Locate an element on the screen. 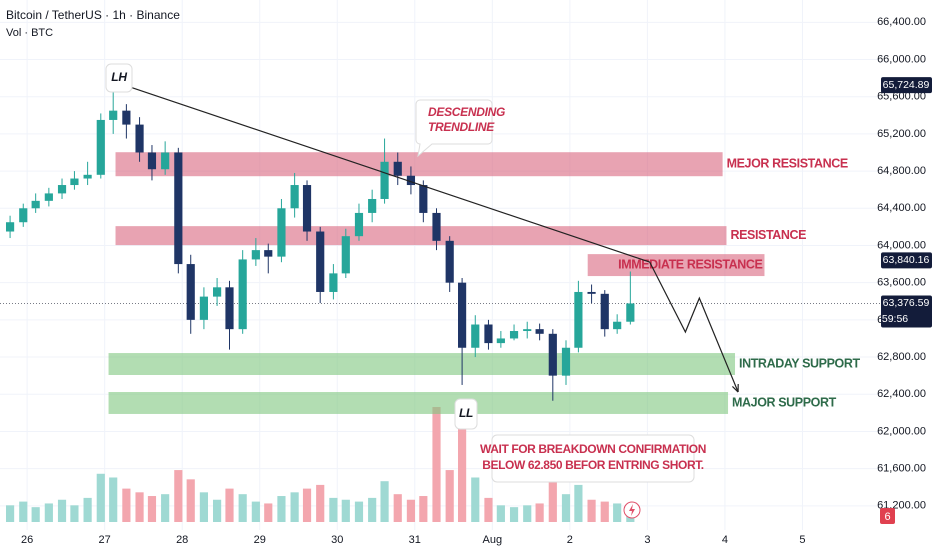 The height and width of the screenshot is (550, 932). alert-icon is located at coordinates (632, 510).